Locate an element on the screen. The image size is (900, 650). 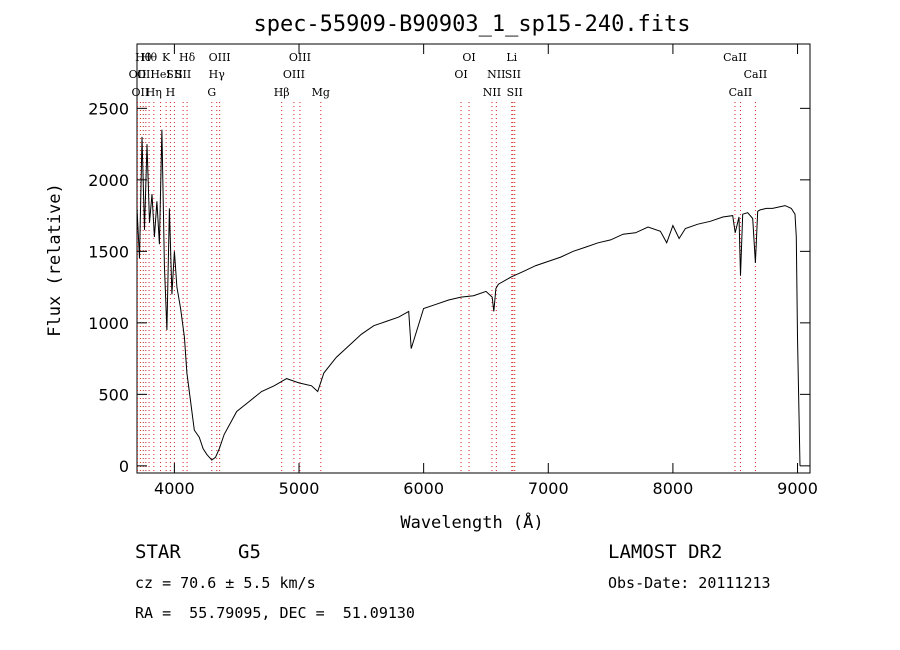
y-tick-label: 2500 is located at coordinates (108, 108).